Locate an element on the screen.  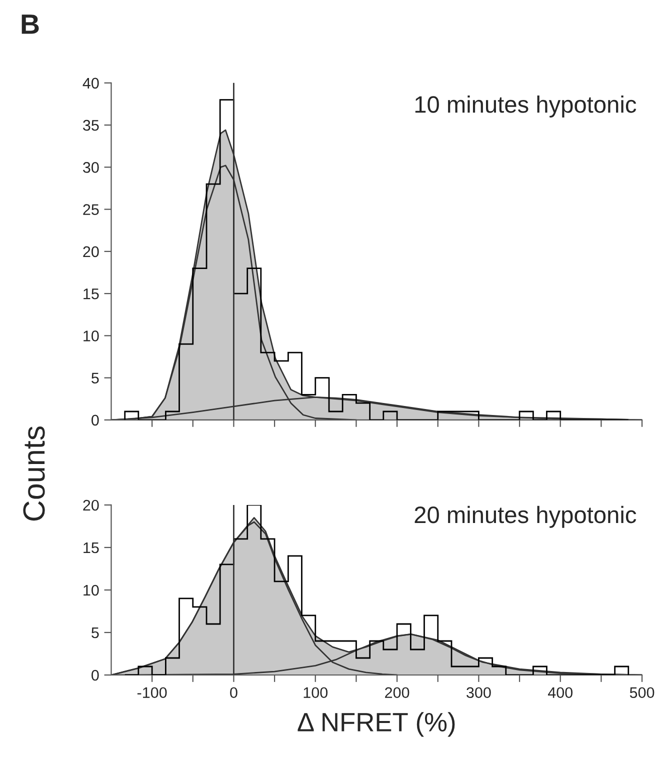
y-tick-label: 30 is located at coordinates (91, 167).